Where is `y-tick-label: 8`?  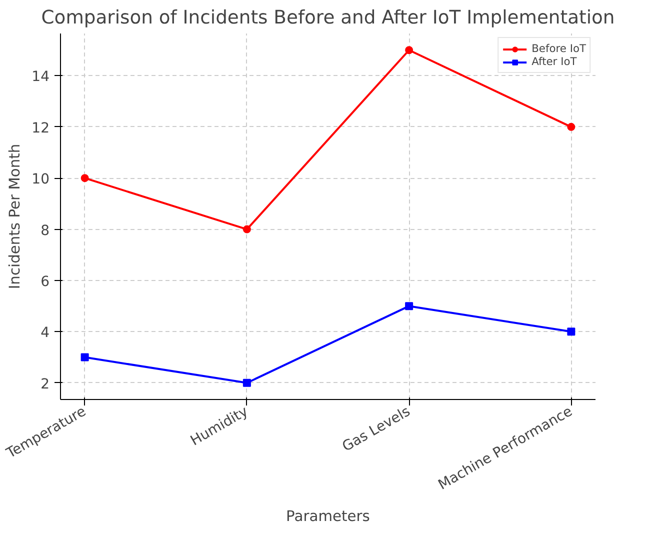
y-tick-label: 8 is located at coordinates (45, 230).